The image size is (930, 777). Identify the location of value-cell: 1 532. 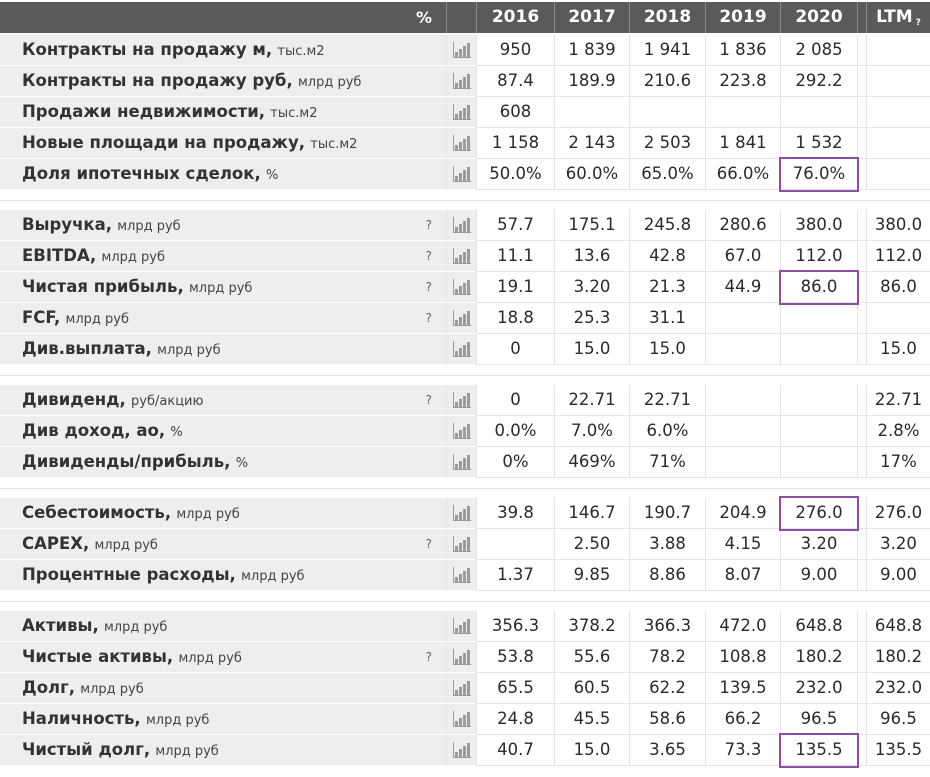
(818, 143).